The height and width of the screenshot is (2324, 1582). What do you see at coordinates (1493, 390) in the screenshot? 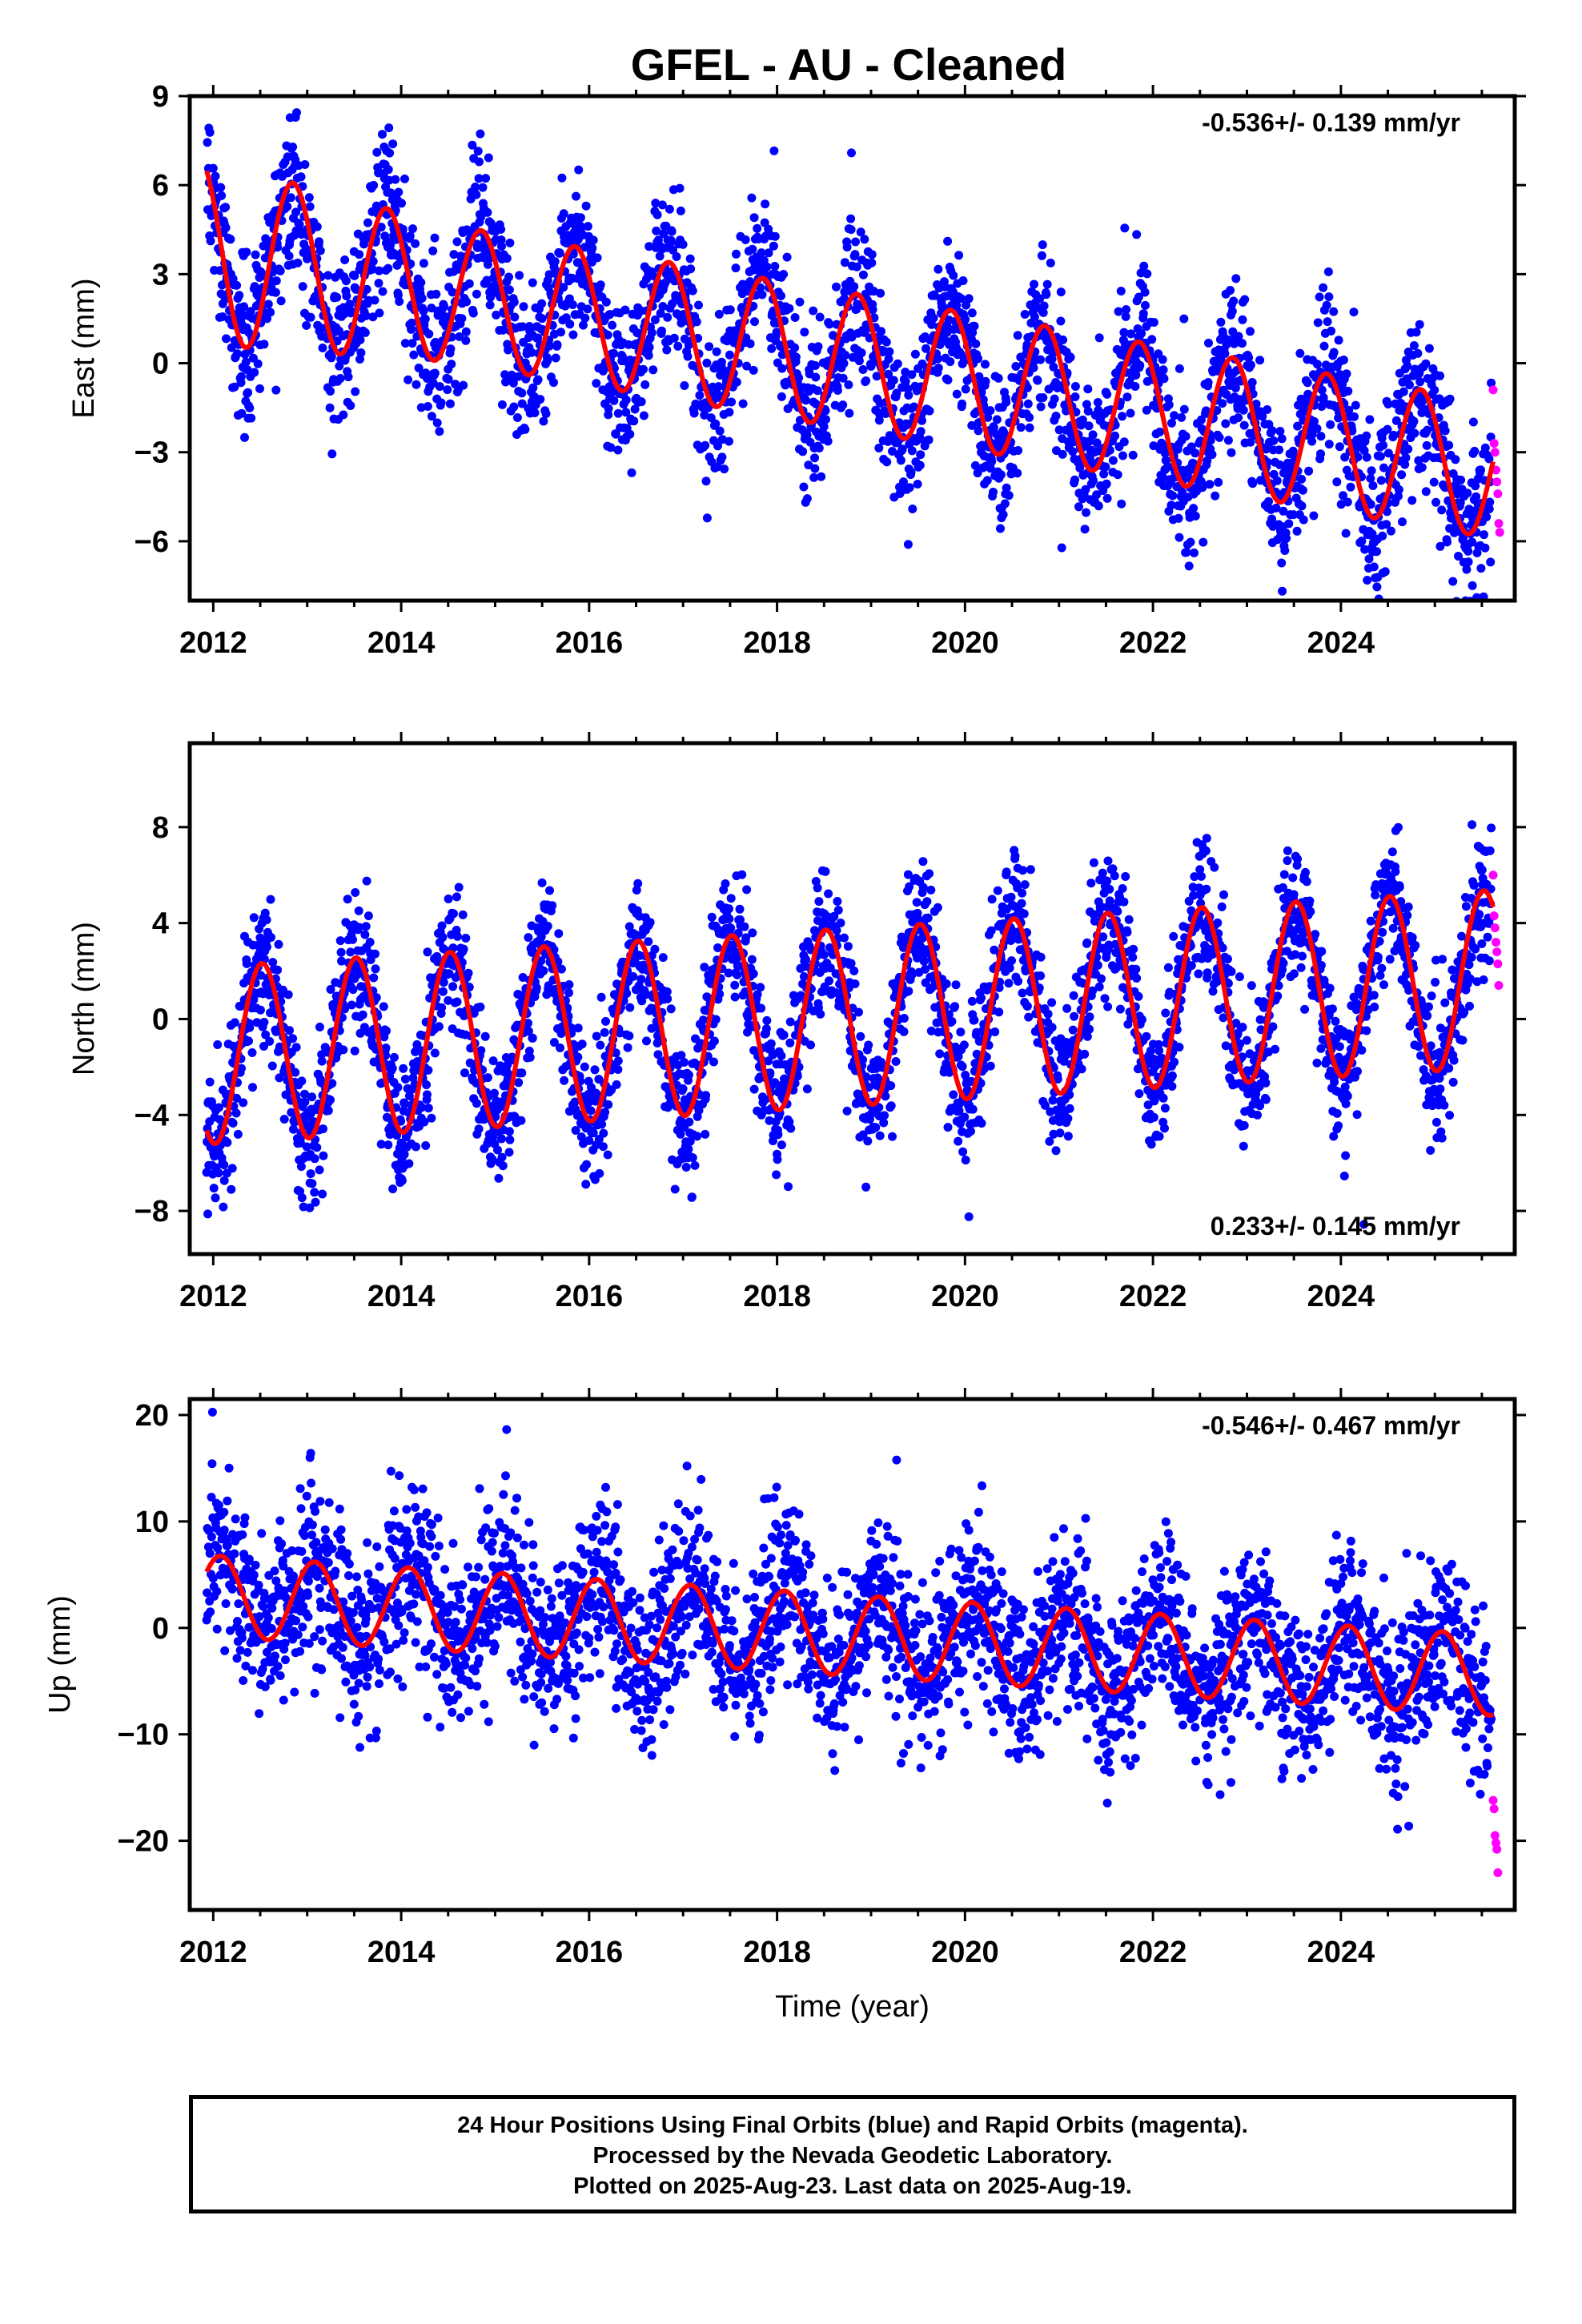
I see `east-rapid-point` at bounding box center [1493, 390].